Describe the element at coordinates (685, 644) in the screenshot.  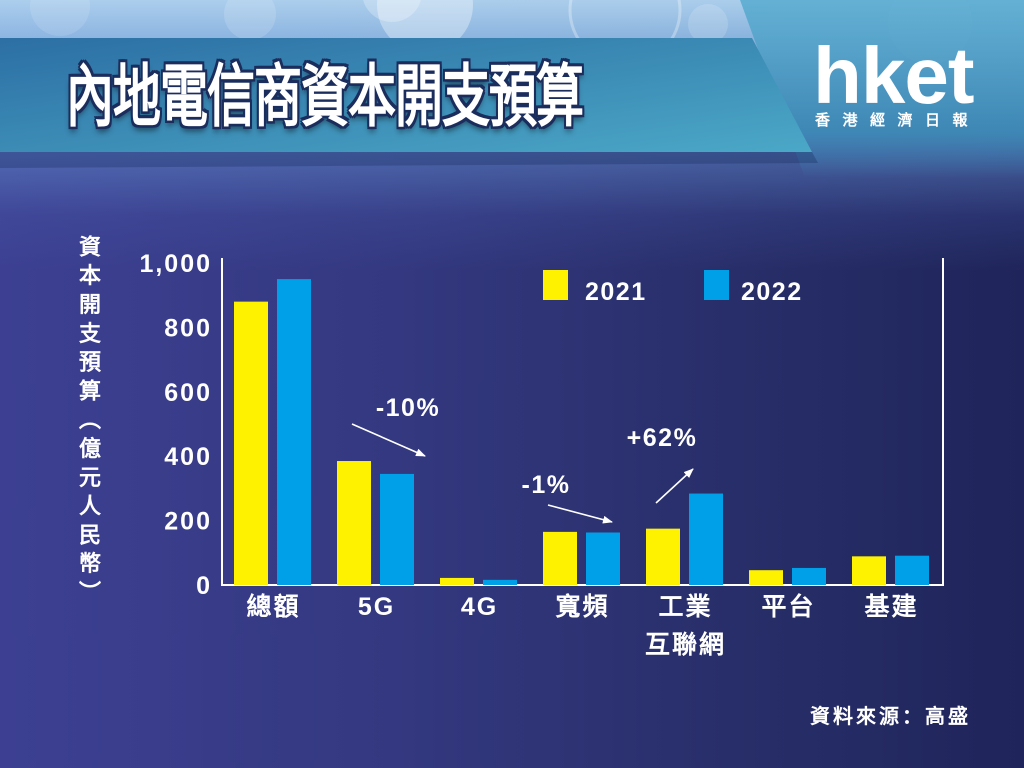
I see `x-tick-label-line: 互聯網` at that location.